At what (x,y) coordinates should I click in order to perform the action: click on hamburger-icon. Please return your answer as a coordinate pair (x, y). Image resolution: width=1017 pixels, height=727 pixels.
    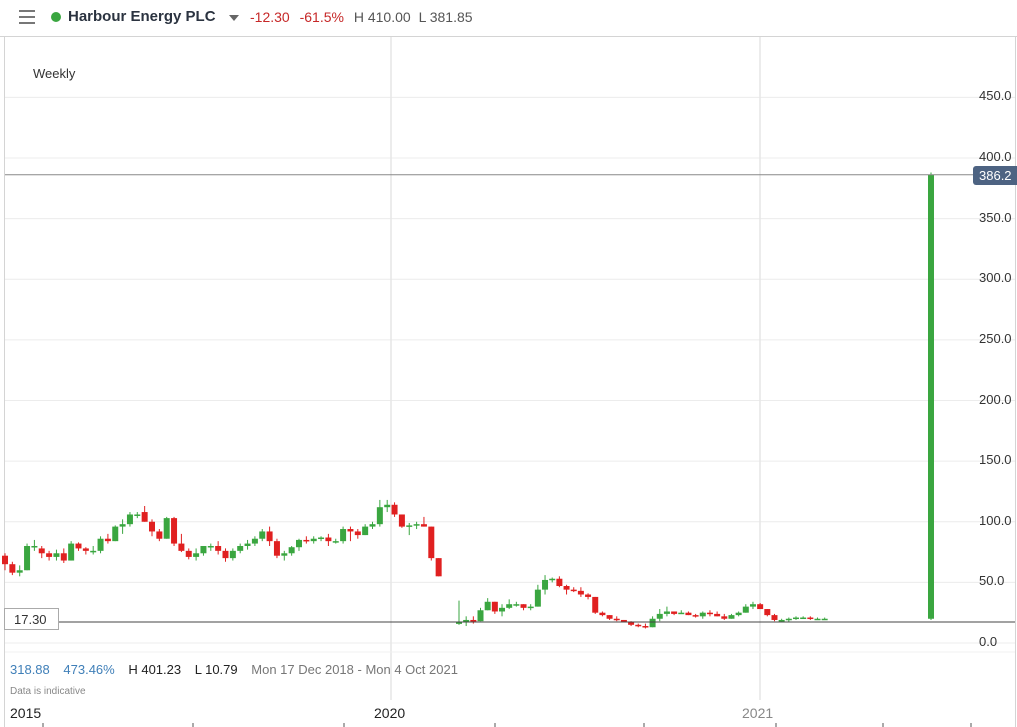
    Looking at the image, I should click on (27, 17).